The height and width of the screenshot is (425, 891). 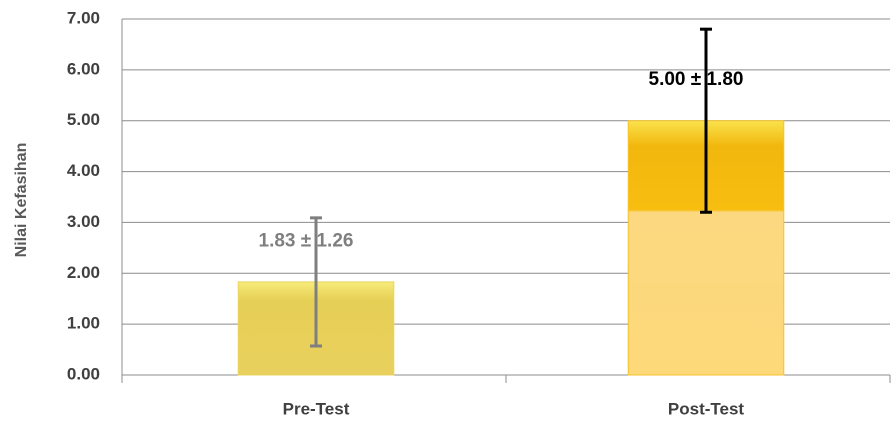 I want to click on data-label: 5.00 ± 1.80, so click(x=696, y=79).